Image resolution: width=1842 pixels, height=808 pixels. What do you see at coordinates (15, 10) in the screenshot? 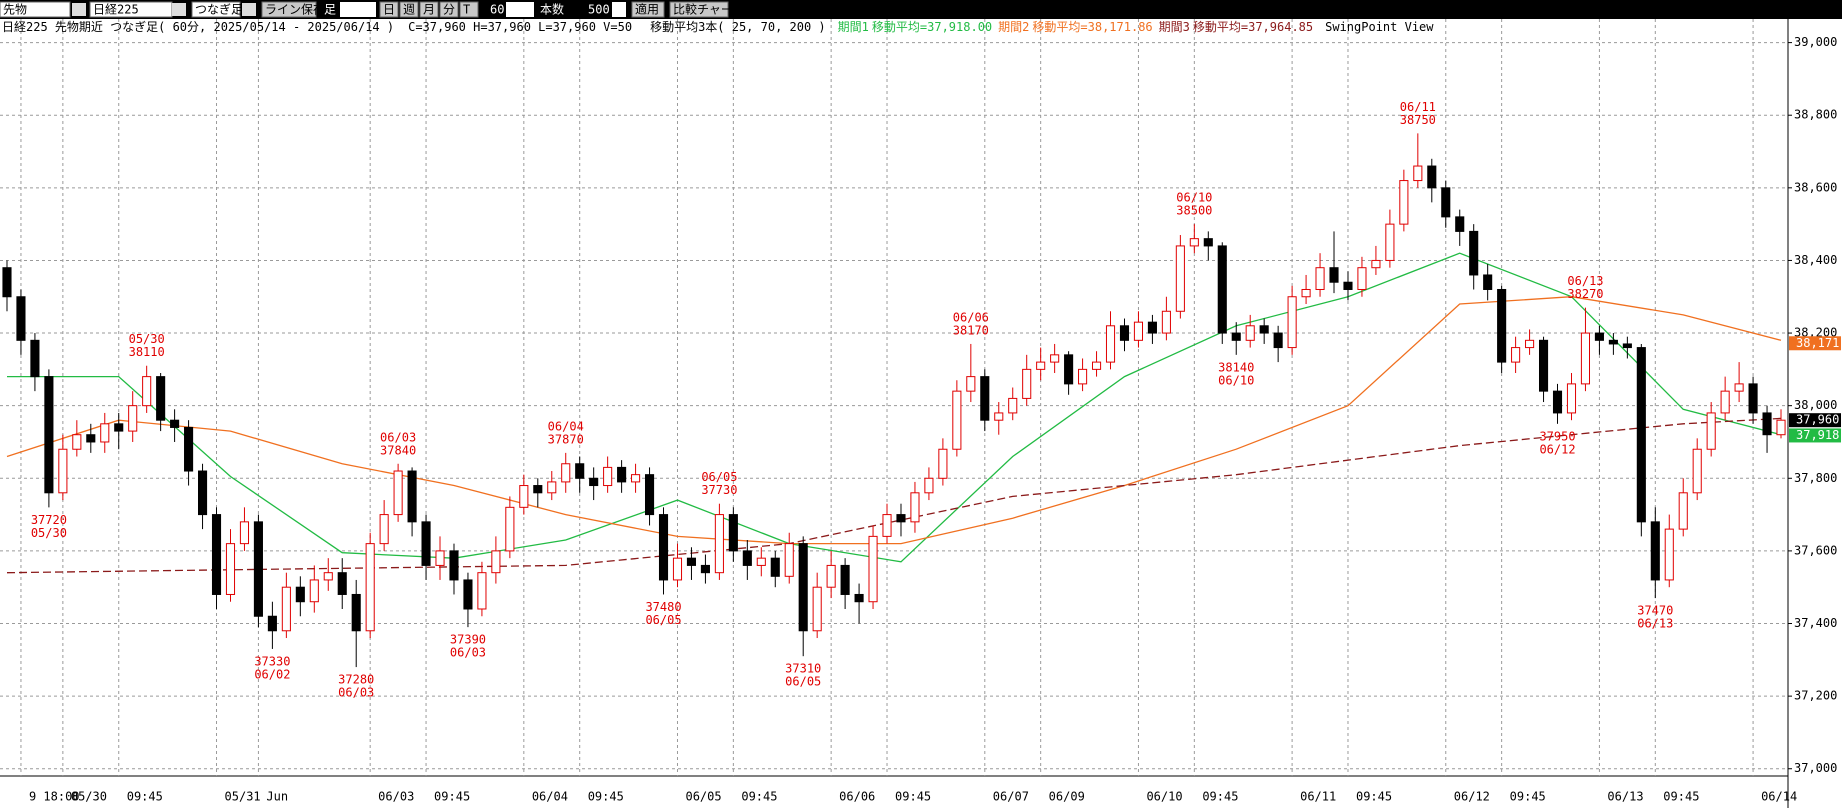
I see `control-label: 先物` at bounding box center [15, 10].